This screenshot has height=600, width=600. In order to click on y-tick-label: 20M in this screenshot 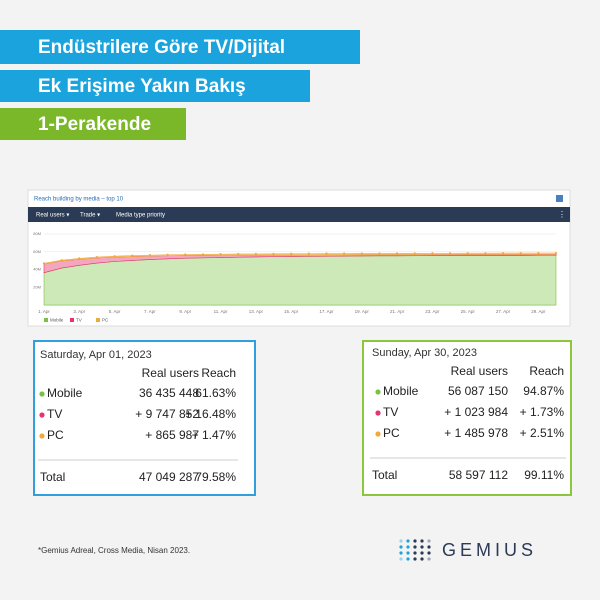, I will do `click(37, 286)`.